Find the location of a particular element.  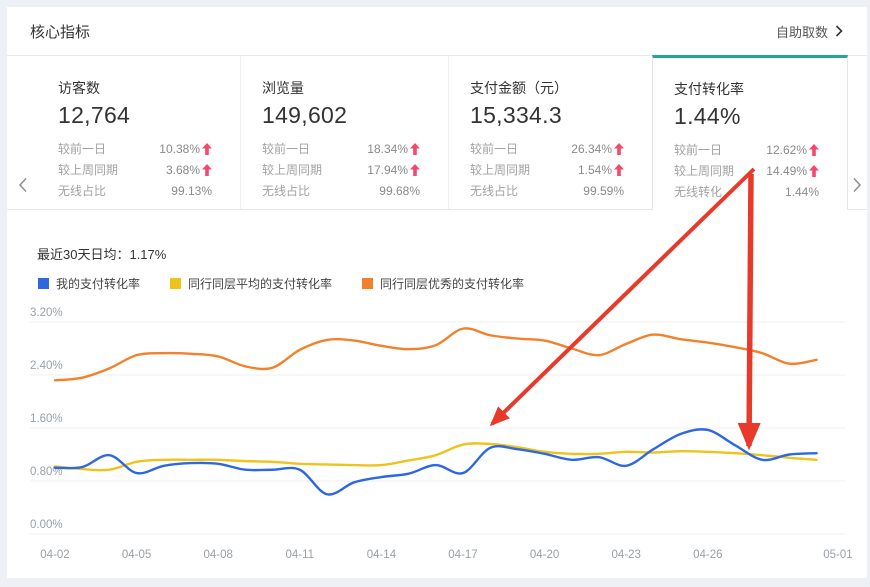

svg-text: 0.00% is located at coordinates (46, 525).